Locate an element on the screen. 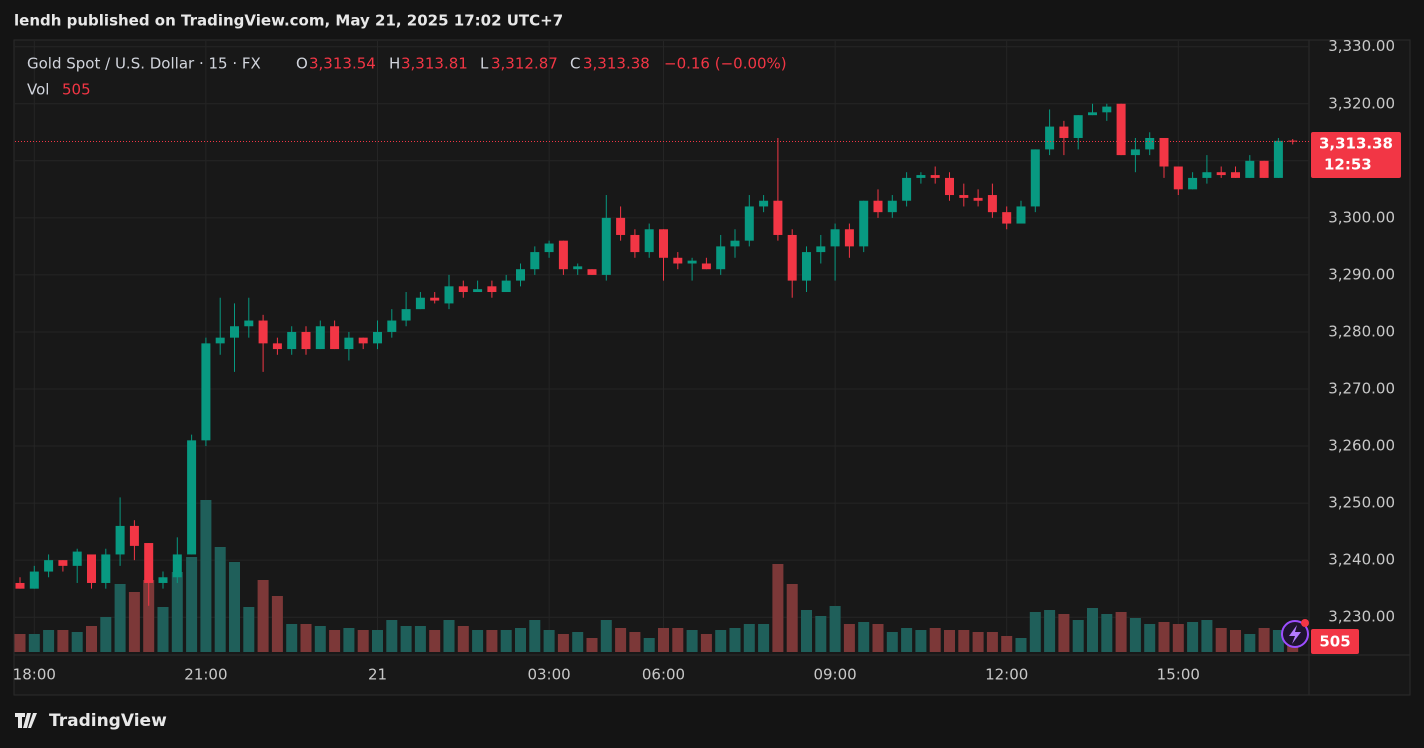 This screenshot has height=748, width=1424. ohlc-key: H is located at coordinates (394, 64).